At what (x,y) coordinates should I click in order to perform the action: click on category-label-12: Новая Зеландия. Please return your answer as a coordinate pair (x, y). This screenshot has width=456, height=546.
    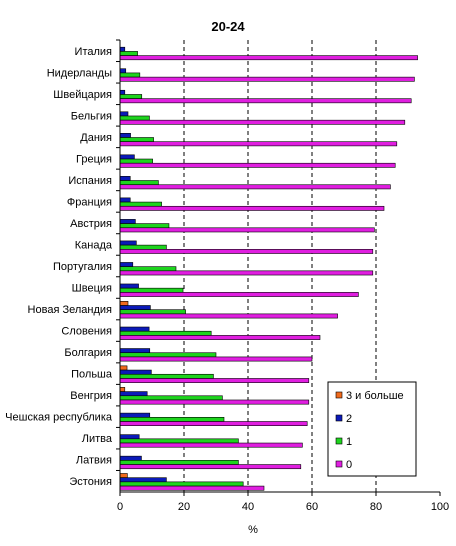
    Looking at the image, I should click on (70, 310).